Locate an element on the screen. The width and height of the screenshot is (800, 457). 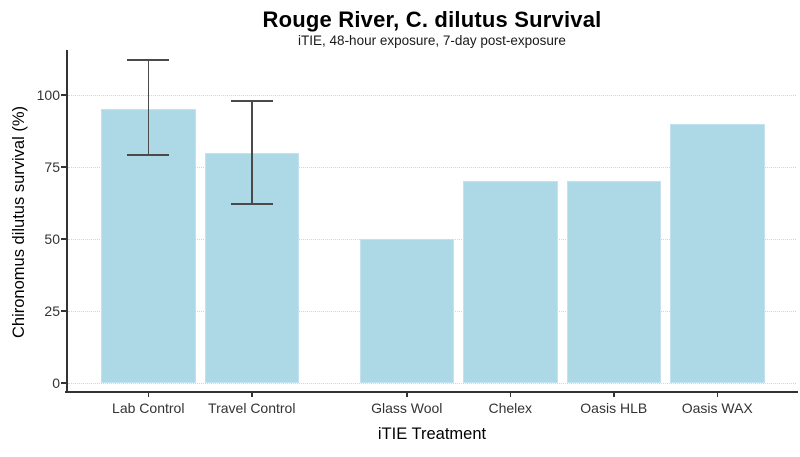
y-tick-label: 50 is located at coordinates (52, 239).